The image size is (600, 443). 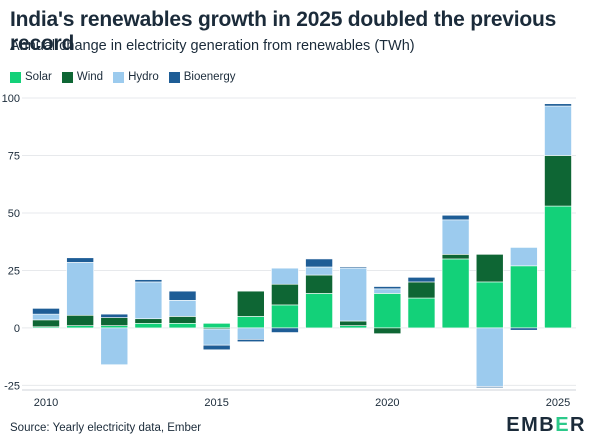 I want to click on legend-item-hydro: Hydro, so click(x=136, y=77).